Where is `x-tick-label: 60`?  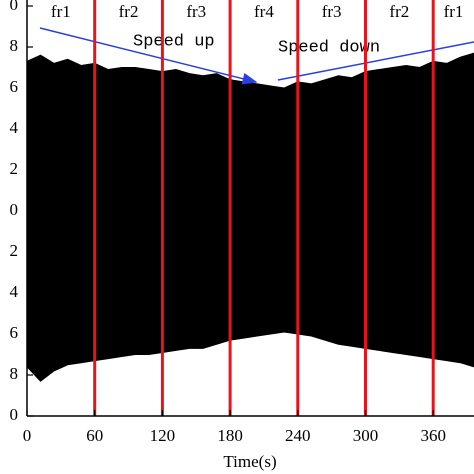 x-tick-label: 60 is located at coordinates (94, 435).